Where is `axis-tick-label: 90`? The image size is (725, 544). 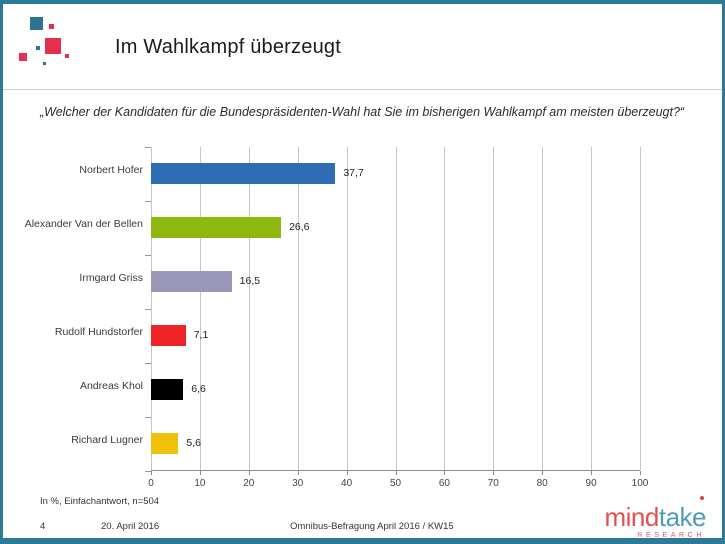 axis-tick-label: 90 is located at coordinates (591, 483).